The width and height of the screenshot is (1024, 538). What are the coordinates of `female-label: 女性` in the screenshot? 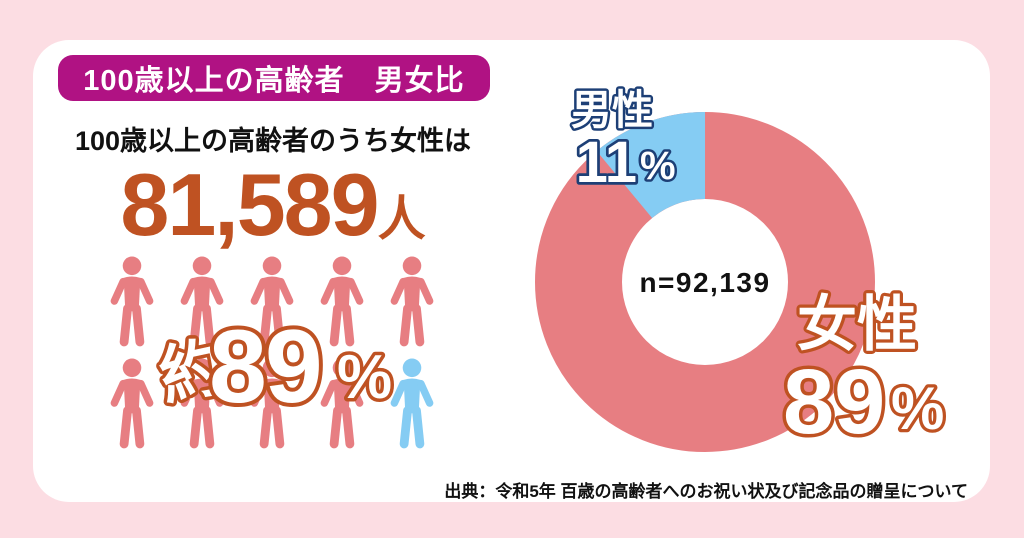 It's located at (857, 324).